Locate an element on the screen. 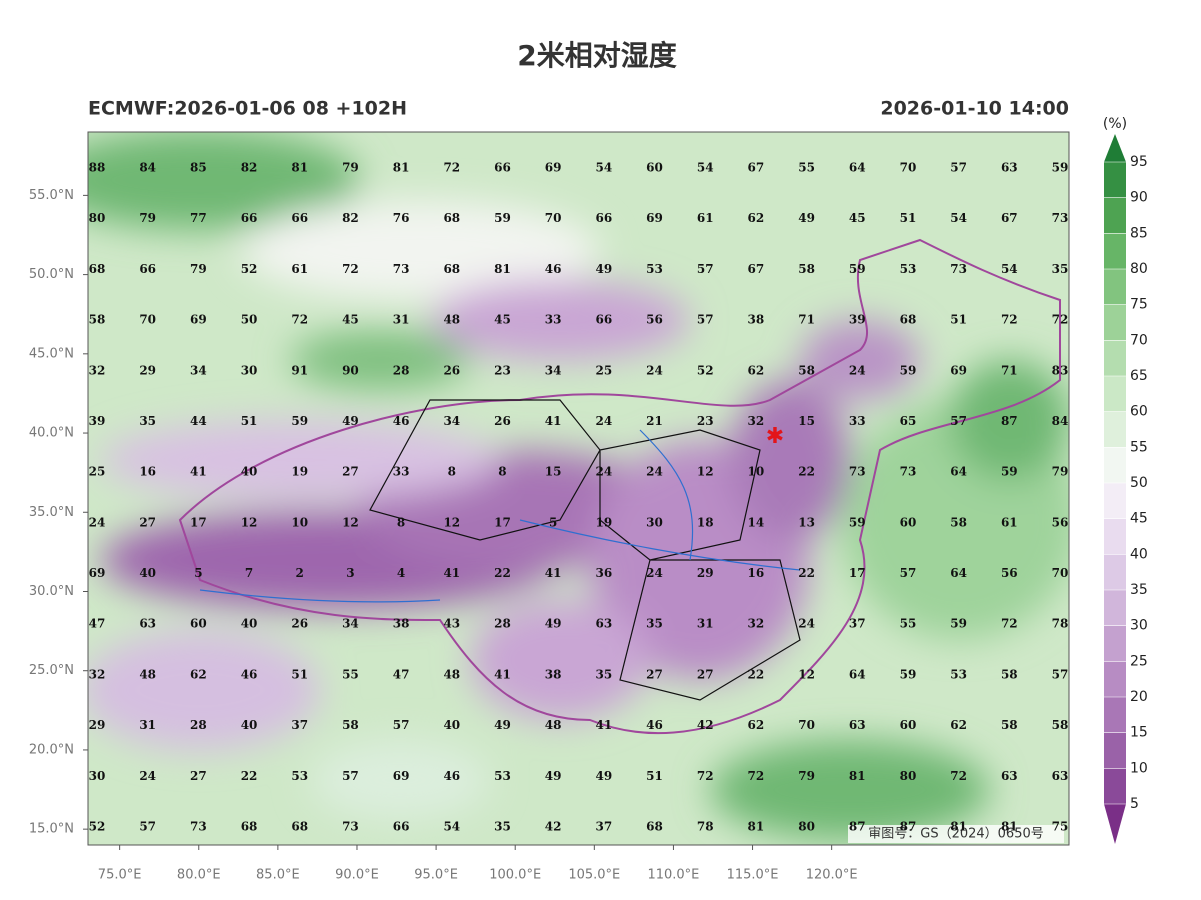 The height and width of the screenshot is (900, 1201). grid-value: 44 is located at coordinates (198, 421).